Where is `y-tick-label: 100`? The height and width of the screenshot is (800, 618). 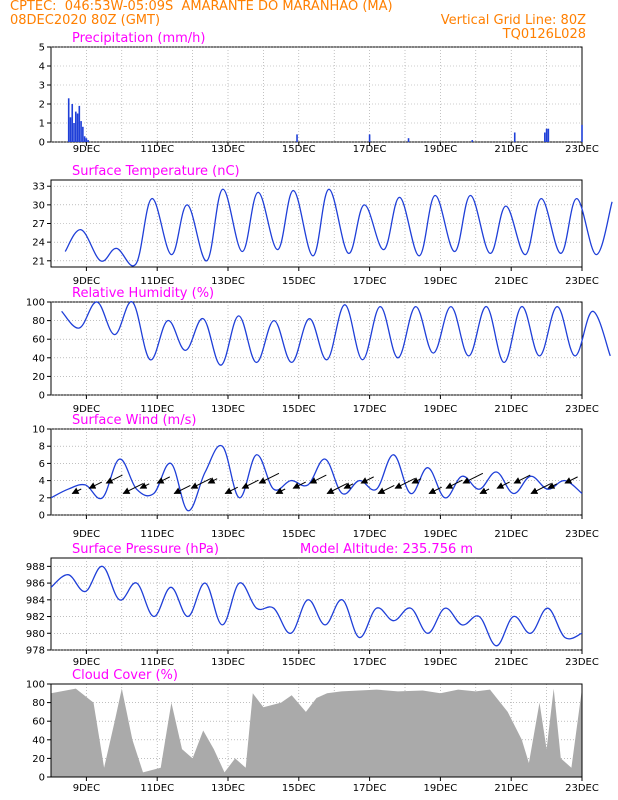
y-tick-label: 100 is located at coordinates (35, 685).